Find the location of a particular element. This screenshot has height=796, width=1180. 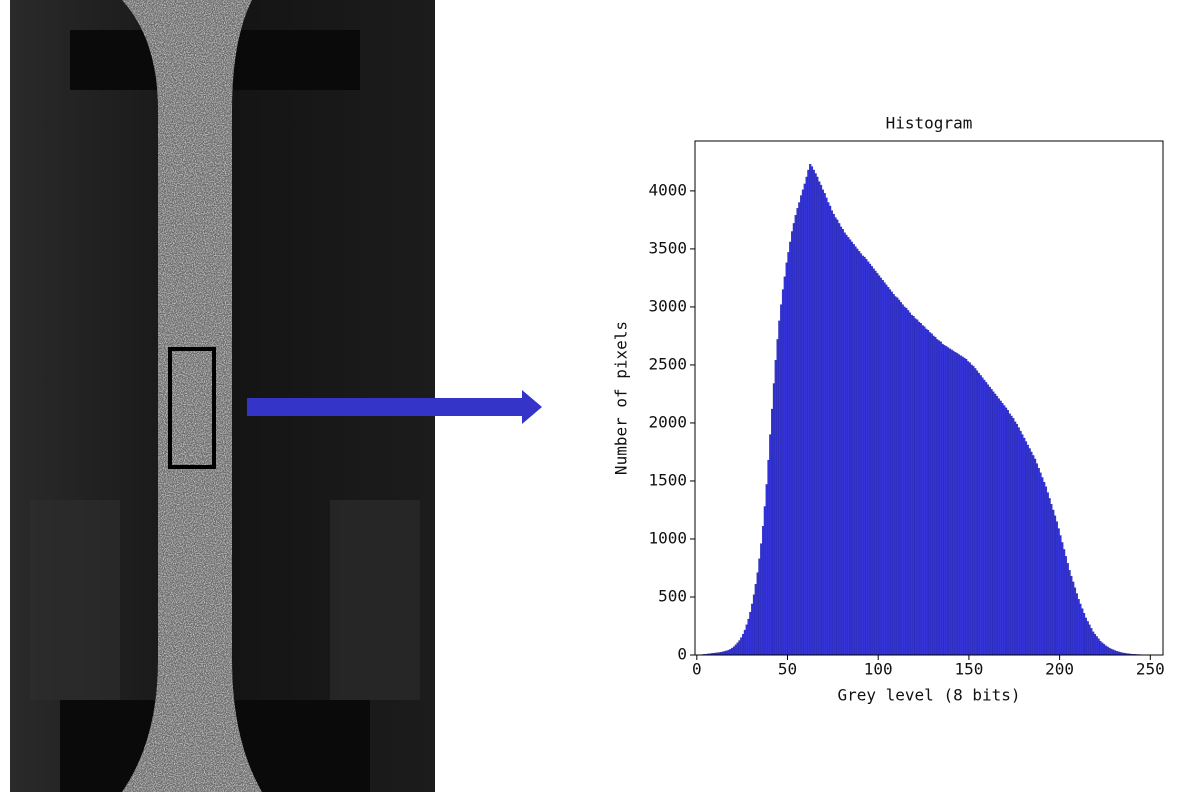

y-tick-label: 2000 is located at coordinates (667, 421).